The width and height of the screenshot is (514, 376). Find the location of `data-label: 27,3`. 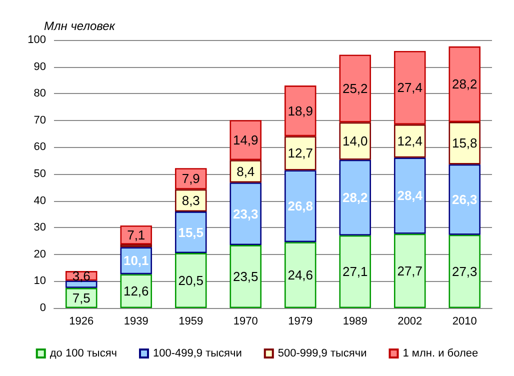

data-label: 27,3 is located at coordinates (465, 271).